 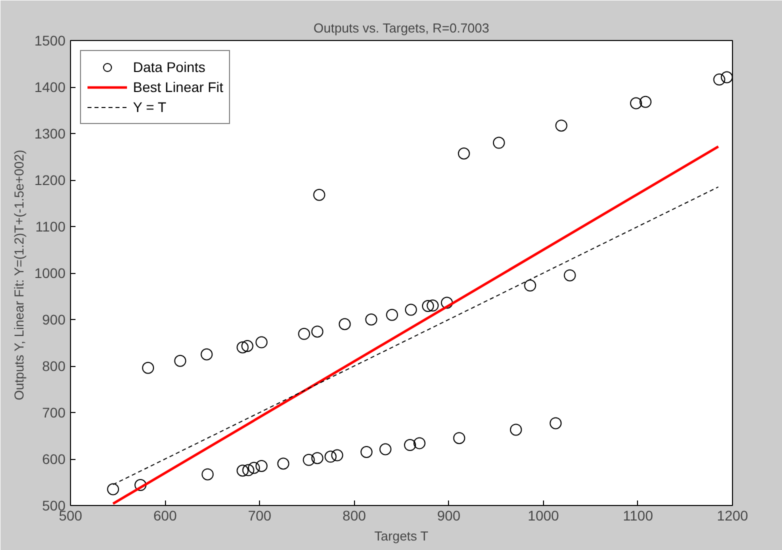 I want to click on y-tick-label: 1000, so click(x=50, y=273).